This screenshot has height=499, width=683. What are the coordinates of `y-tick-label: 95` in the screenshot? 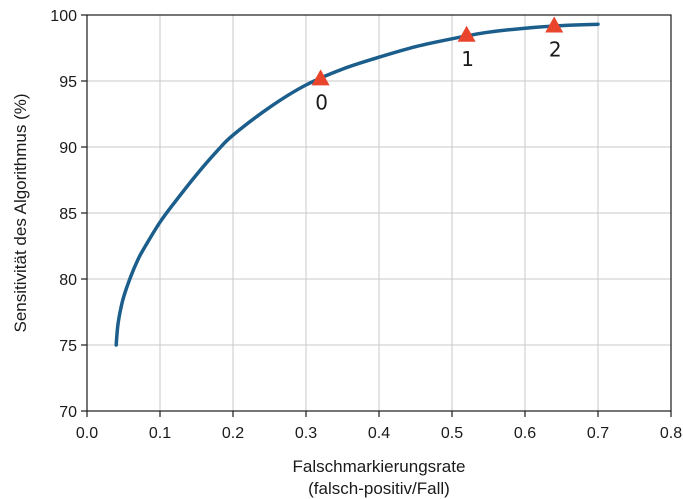 It's located at (68, 82).